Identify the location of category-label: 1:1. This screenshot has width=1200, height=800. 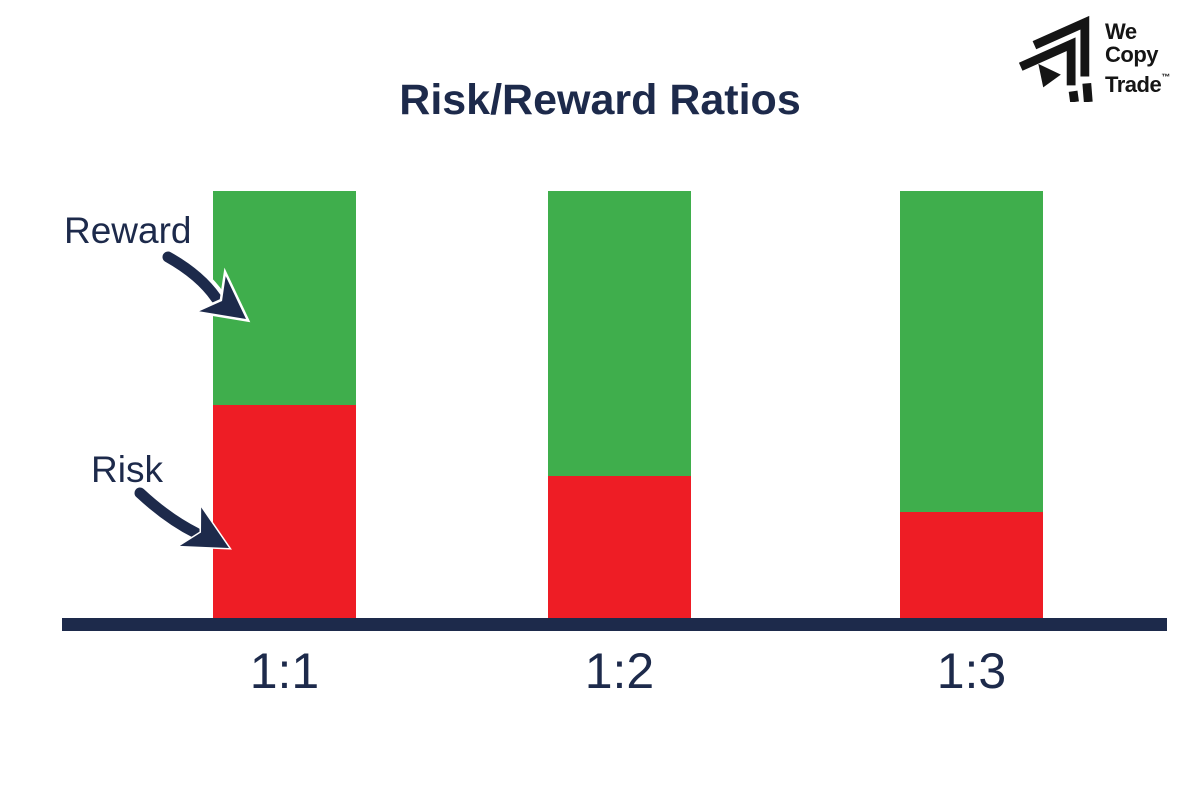
(284, 671).